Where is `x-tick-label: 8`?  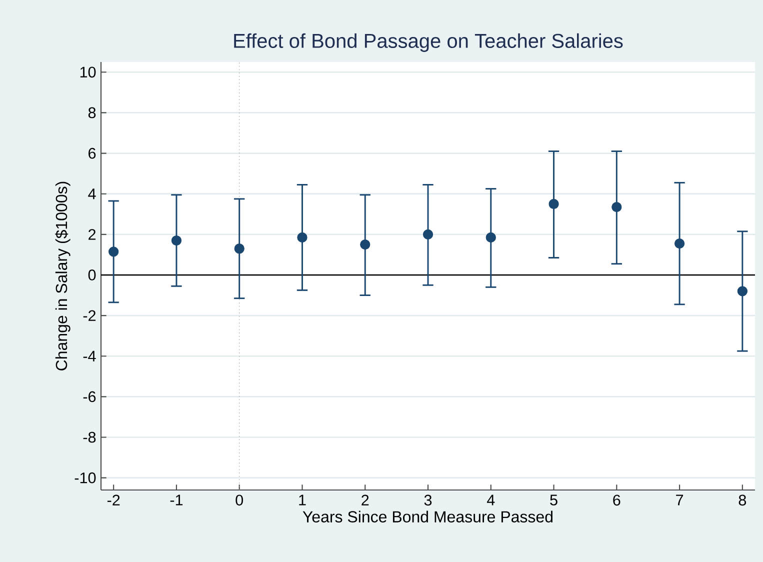
x-tick-label: 8 is located at coordinates (742, 500).